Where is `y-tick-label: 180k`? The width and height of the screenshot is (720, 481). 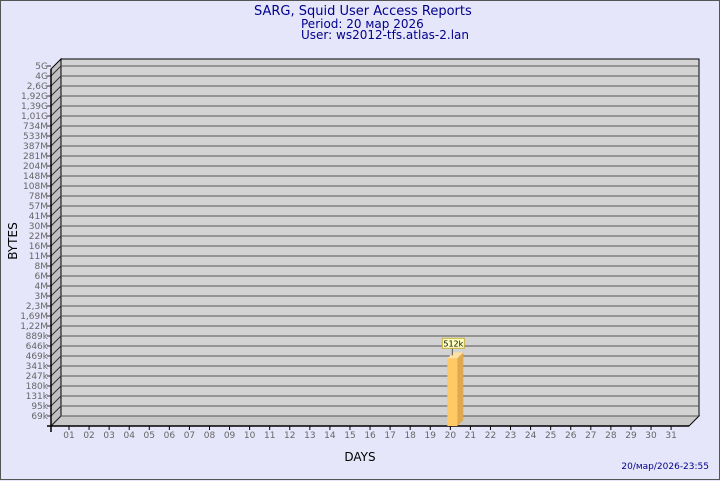 y-tick-label: 180k is located at coordinates (37, 387).